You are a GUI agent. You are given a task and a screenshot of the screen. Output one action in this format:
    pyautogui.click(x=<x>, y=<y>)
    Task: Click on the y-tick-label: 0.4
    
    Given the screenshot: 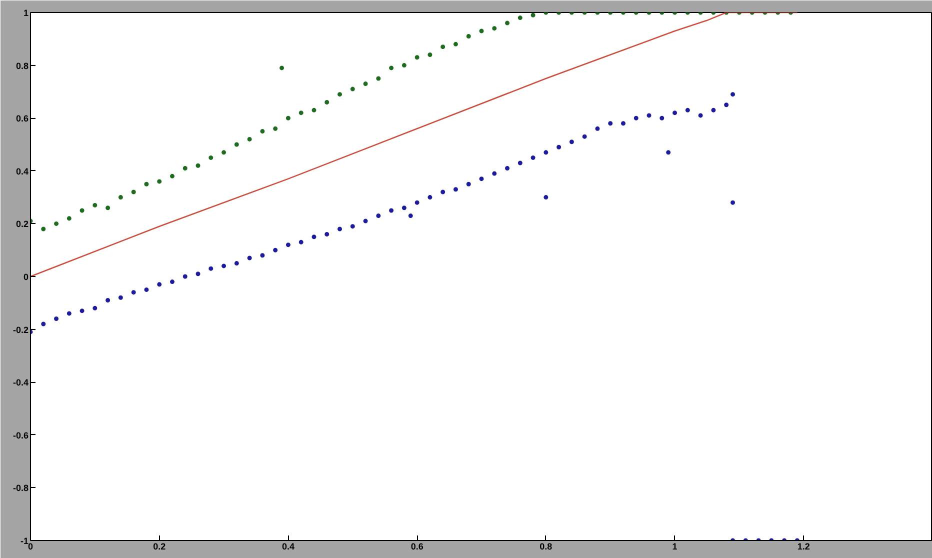 What is the action you would take?
    pyautogui.click(x=22, y=171)
    